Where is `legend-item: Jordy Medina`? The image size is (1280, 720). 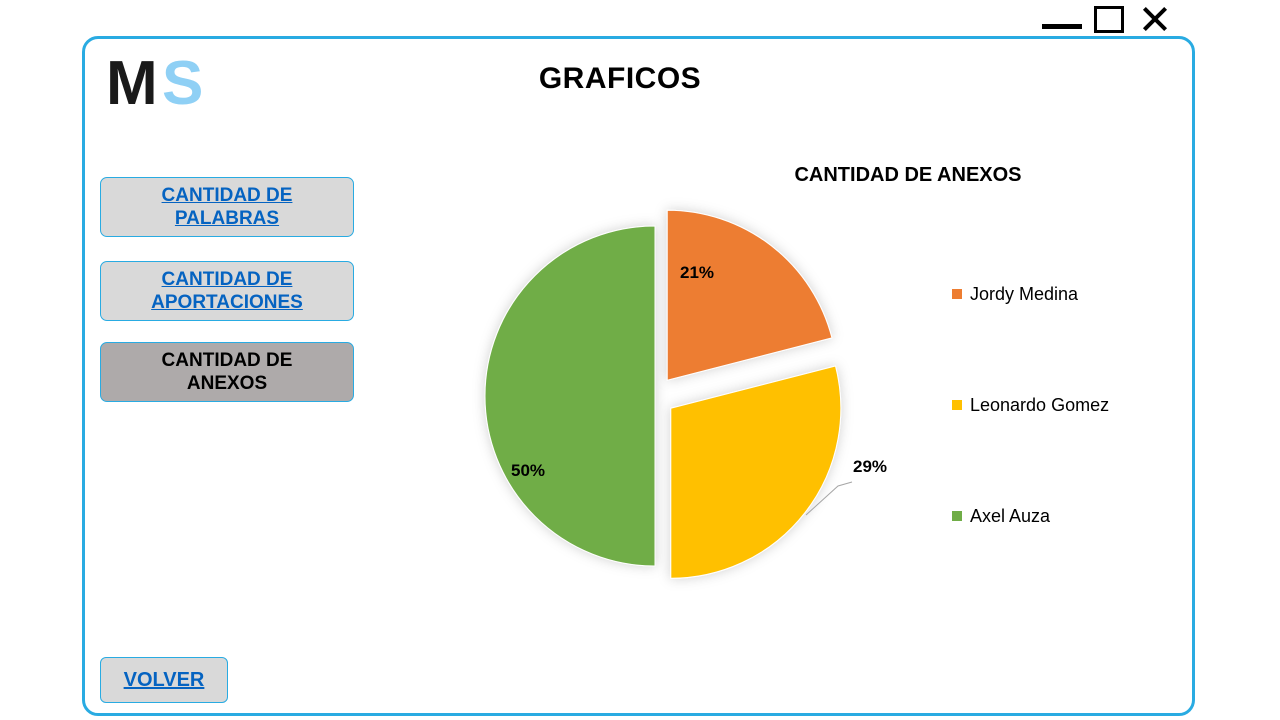 legend-item: Jordy Medina is located at coordinates (1062, 294).